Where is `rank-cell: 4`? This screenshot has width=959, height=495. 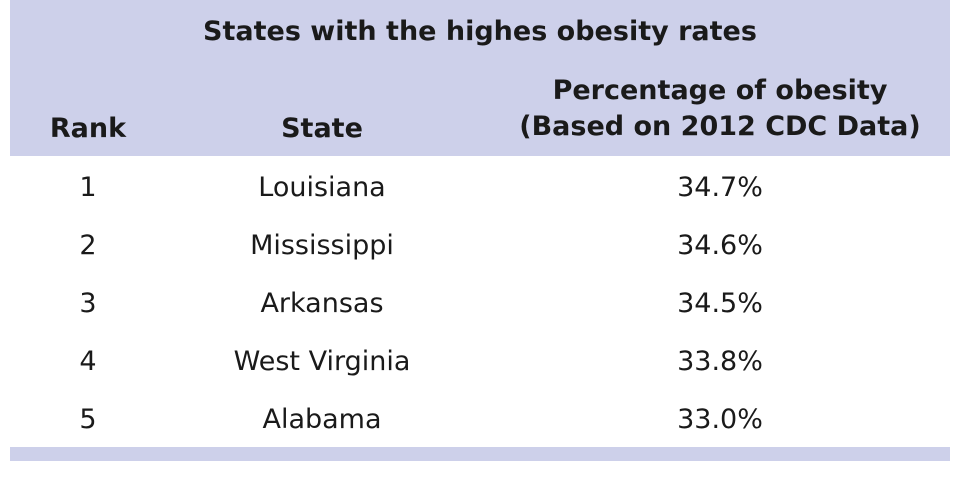 rank-cell: 4 is located at coordinates (88, 361).